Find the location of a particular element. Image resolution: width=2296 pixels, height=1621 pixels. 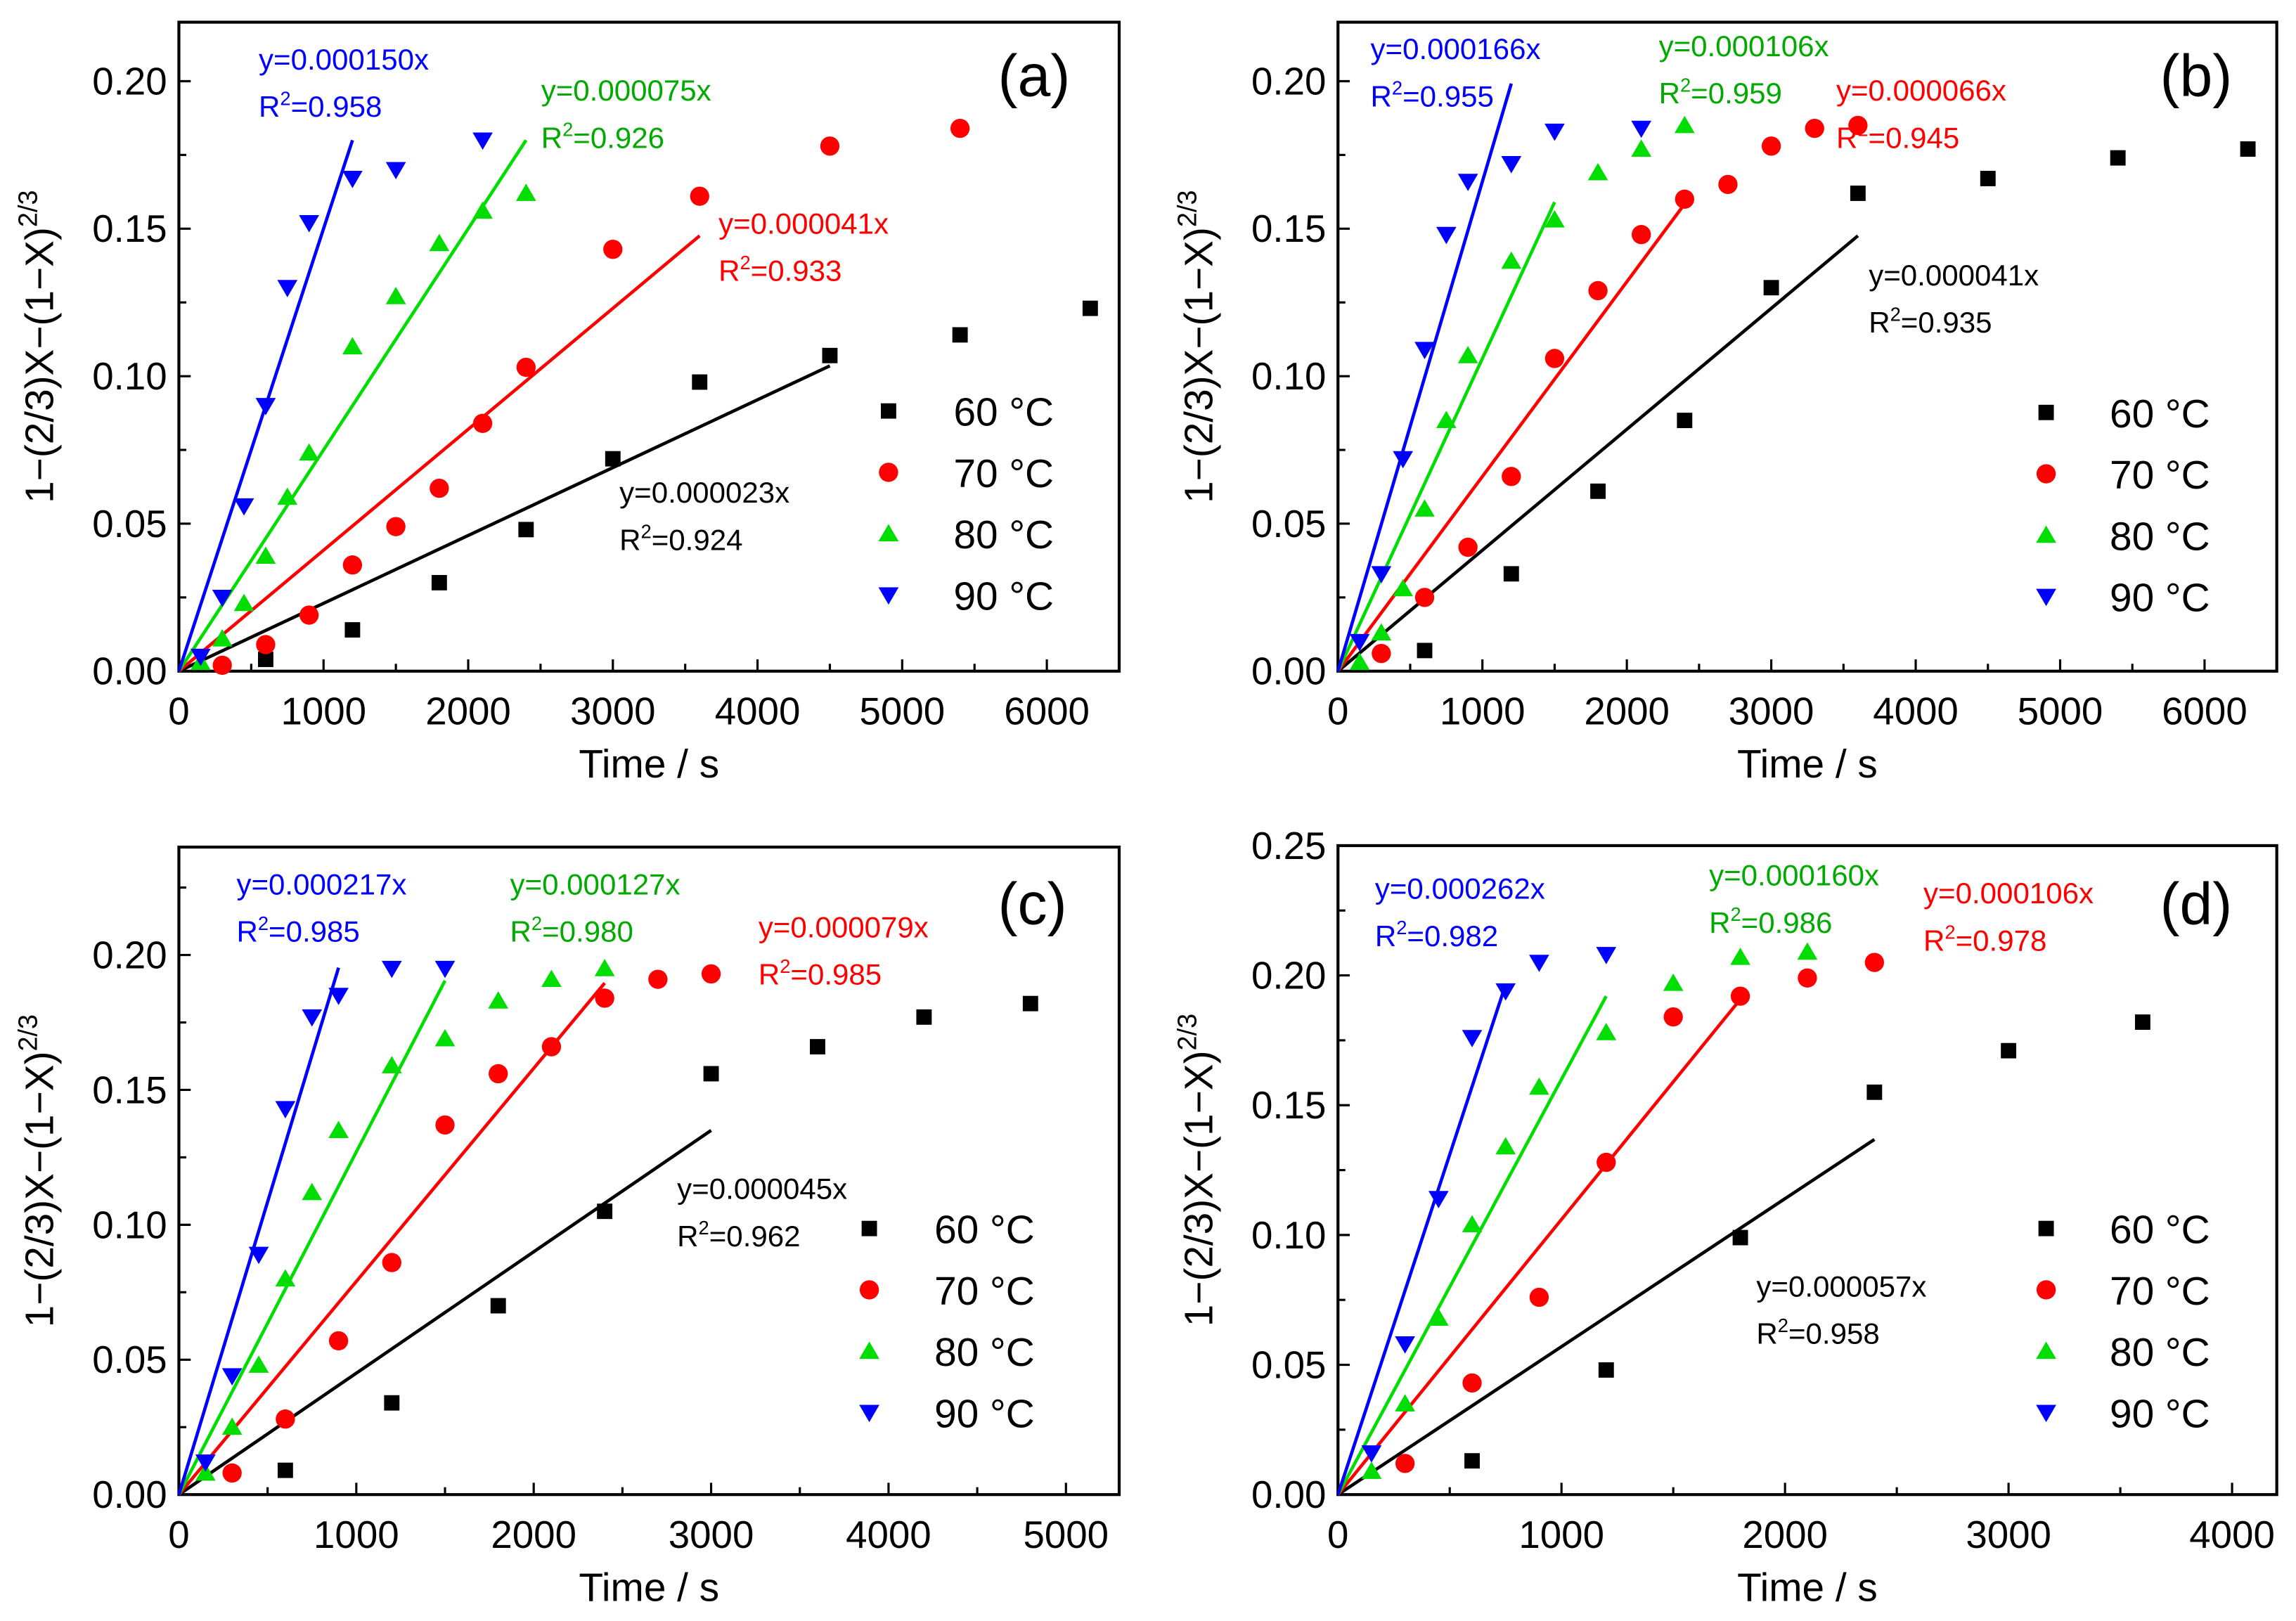

x-tick-label: 4000 is located at coordinates (758, 711).